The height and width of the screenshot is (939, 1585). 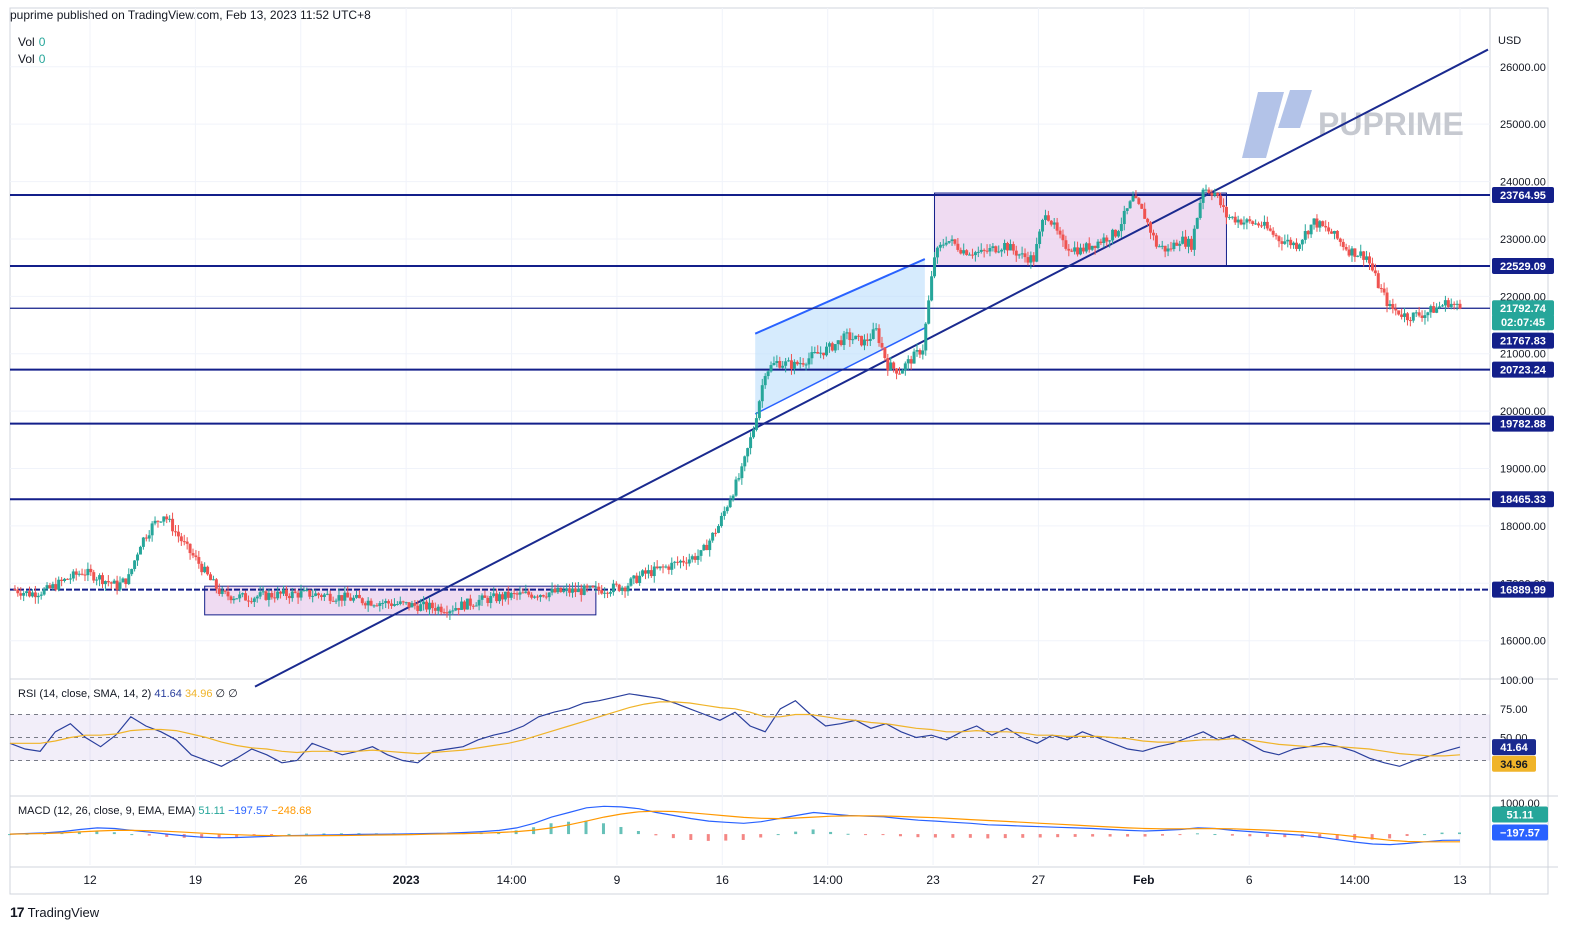 What do you see at coordinates (1523, 308) in the screenshot?
I see `price-label-badge` at bounding box center [1523, 308].